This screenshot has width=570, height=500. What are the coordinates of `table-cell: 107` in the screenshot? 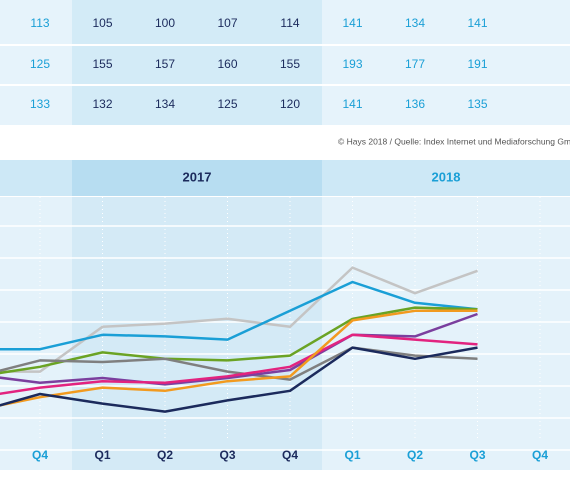 It's located at (227, 23).